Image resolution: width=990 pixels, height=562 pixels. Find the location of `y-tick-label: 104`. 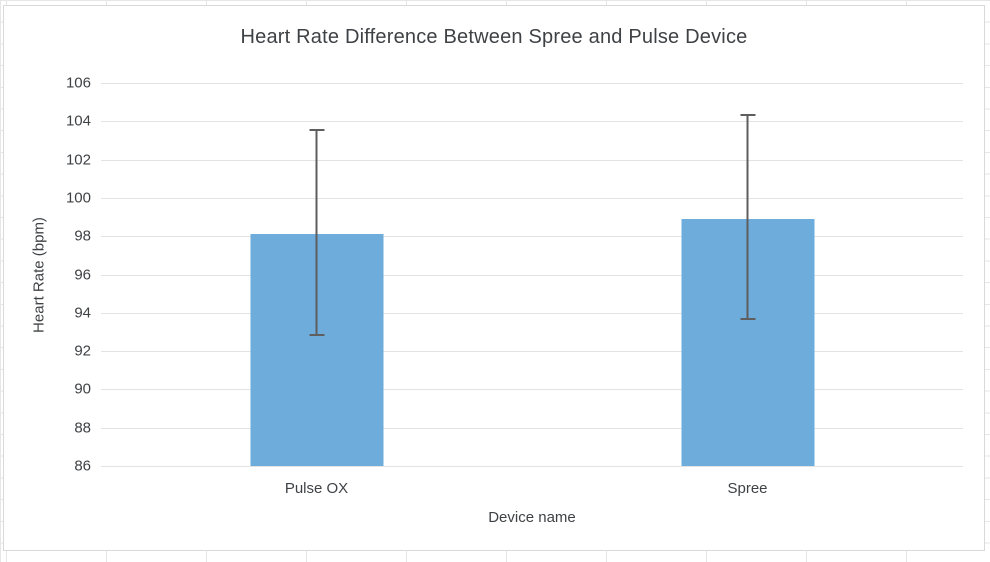

y-tick-label: 104 is located at coordinates (78, 121).